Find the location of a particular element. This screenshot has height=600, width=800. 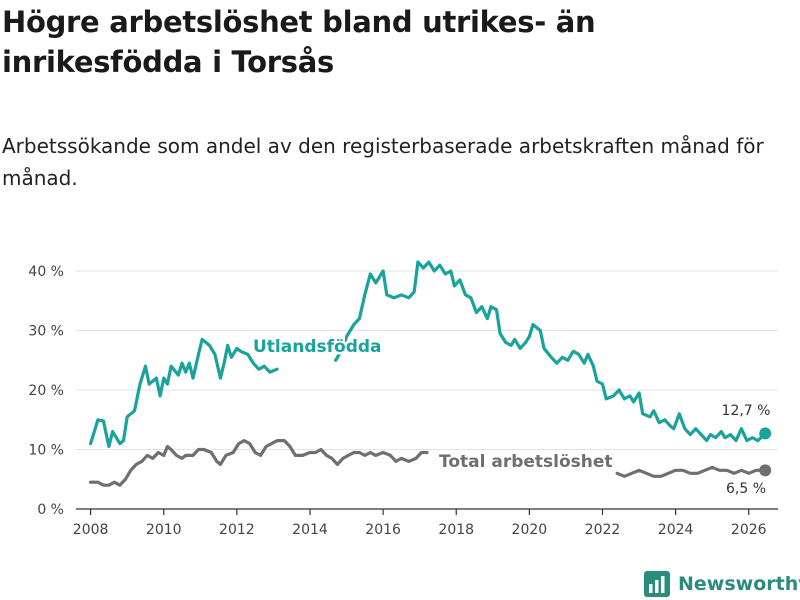

x-tick-label: 2024 is located at coordinates (676, 530).